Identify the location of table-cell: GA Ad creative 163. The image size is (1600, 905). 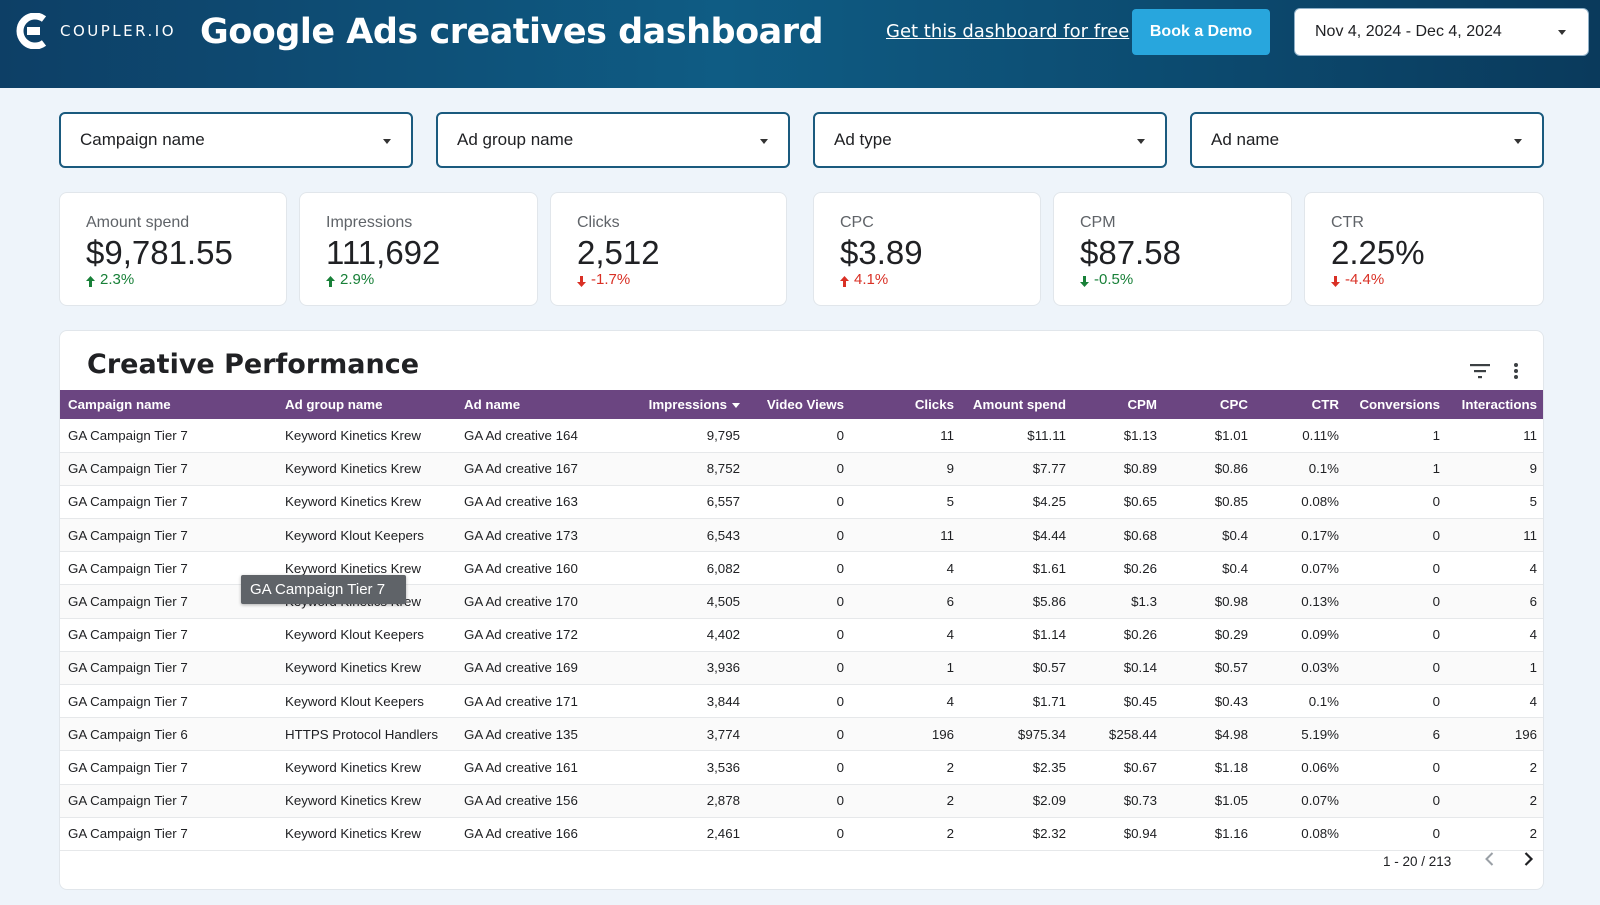
(521, 502).